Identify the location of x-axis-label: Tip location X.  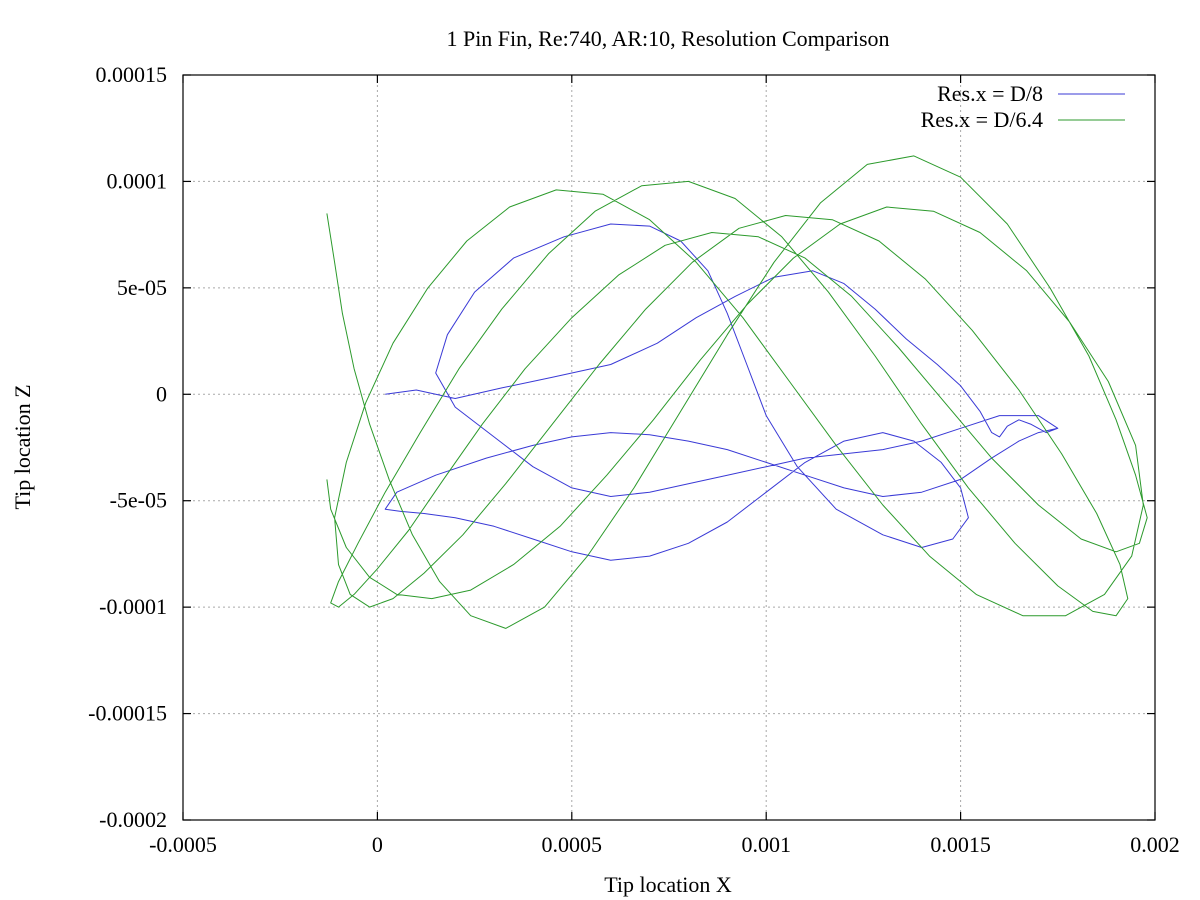
(668, 884).